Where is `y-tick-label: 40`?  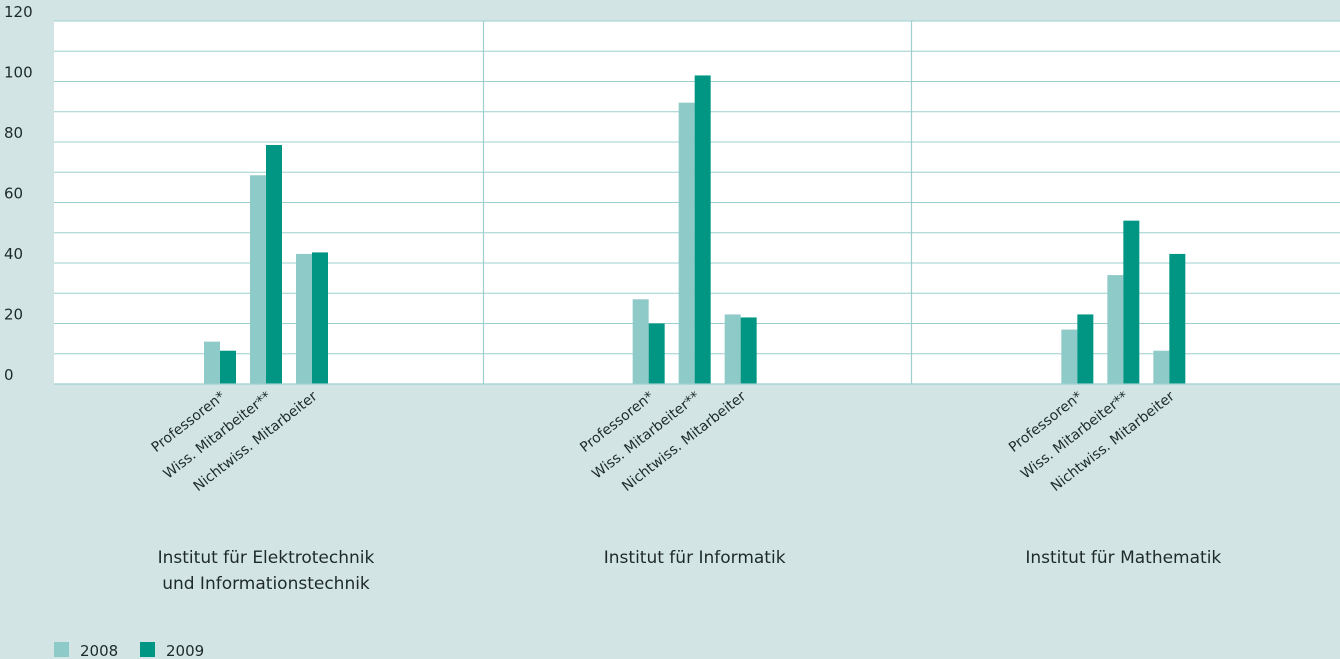 y-tick-label: 40 is located at coordinates (13, 254).